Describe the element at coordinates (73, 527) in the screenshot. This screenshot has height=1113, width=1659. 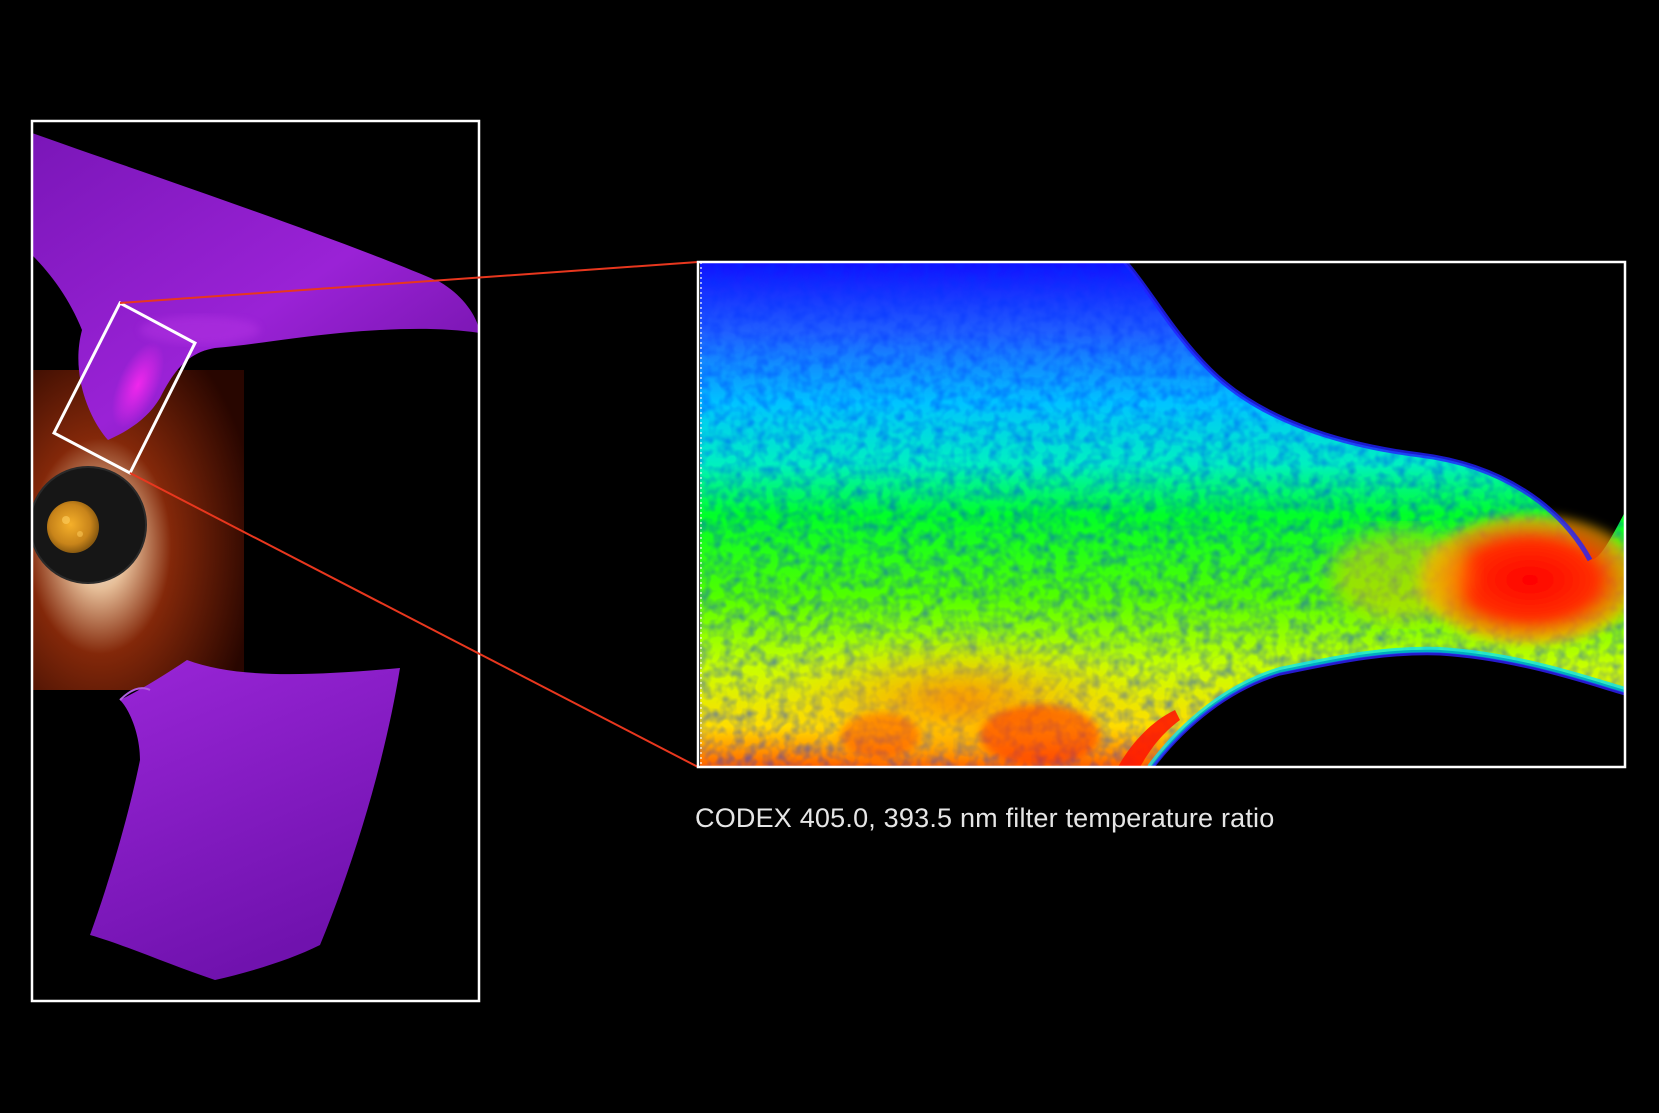
I see `sun-disk` at that location.